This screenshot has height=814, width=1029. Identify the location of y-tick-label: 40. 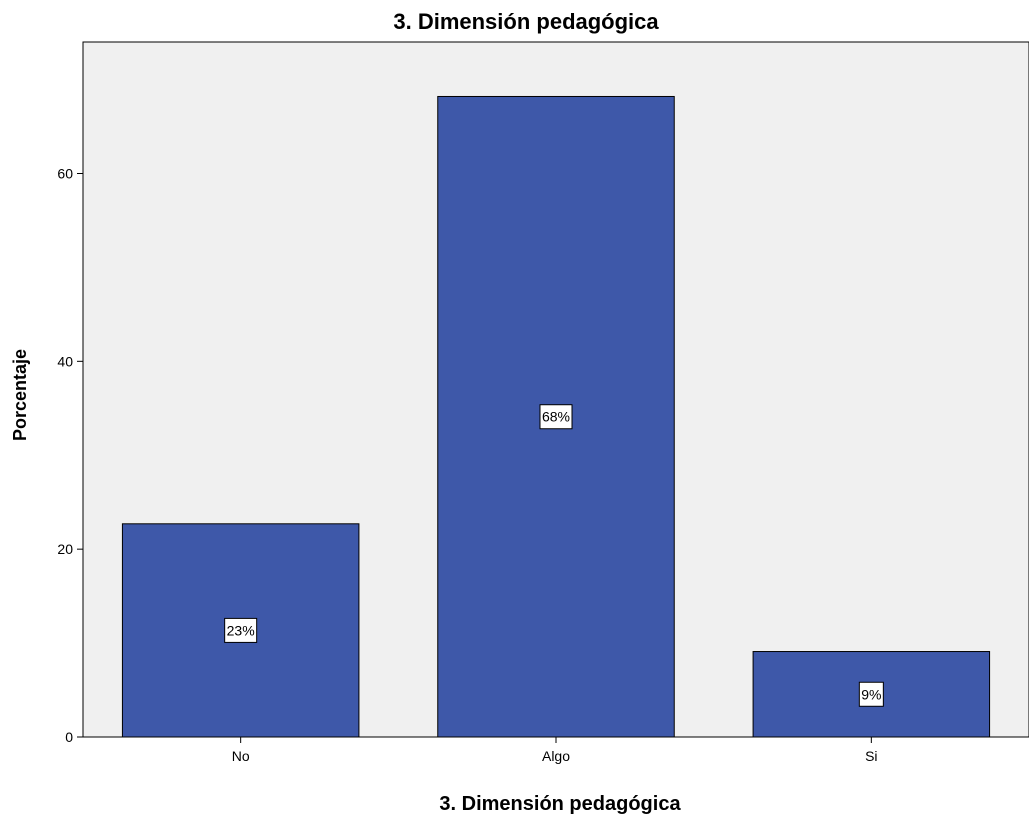
(65, 361).